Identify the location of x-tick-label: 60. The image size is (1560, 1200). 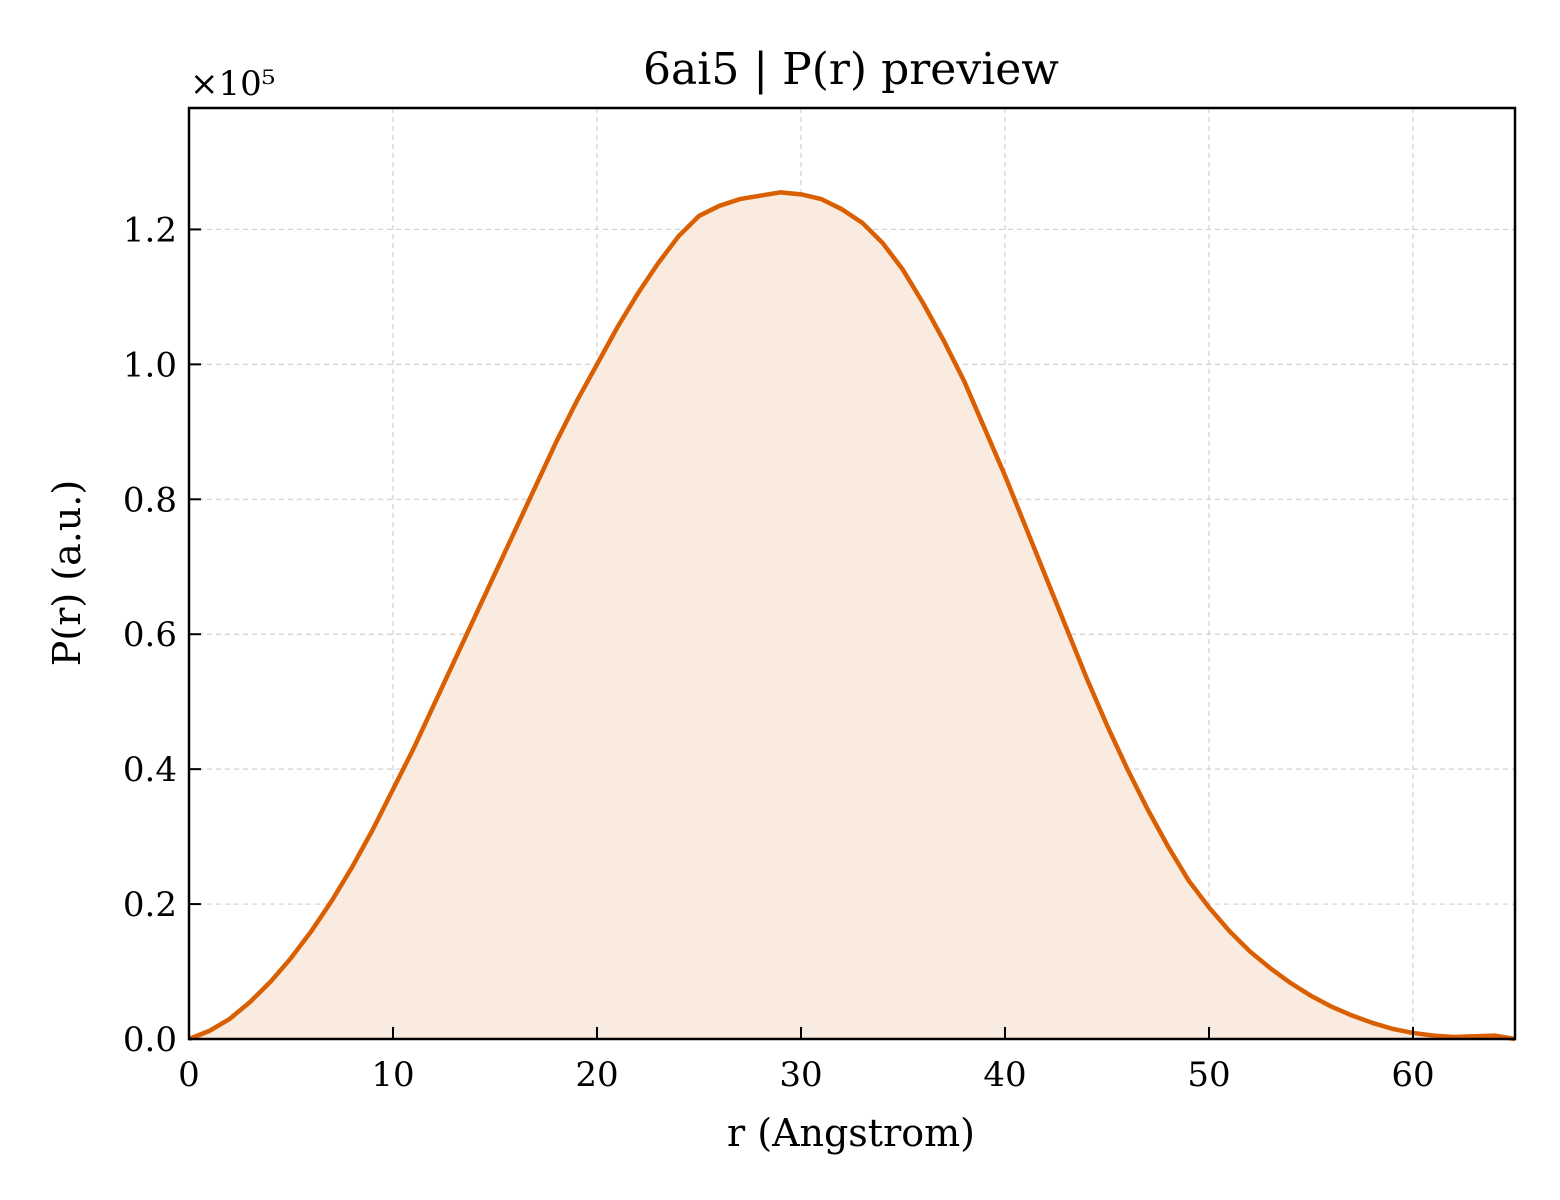
(1412, 1075).